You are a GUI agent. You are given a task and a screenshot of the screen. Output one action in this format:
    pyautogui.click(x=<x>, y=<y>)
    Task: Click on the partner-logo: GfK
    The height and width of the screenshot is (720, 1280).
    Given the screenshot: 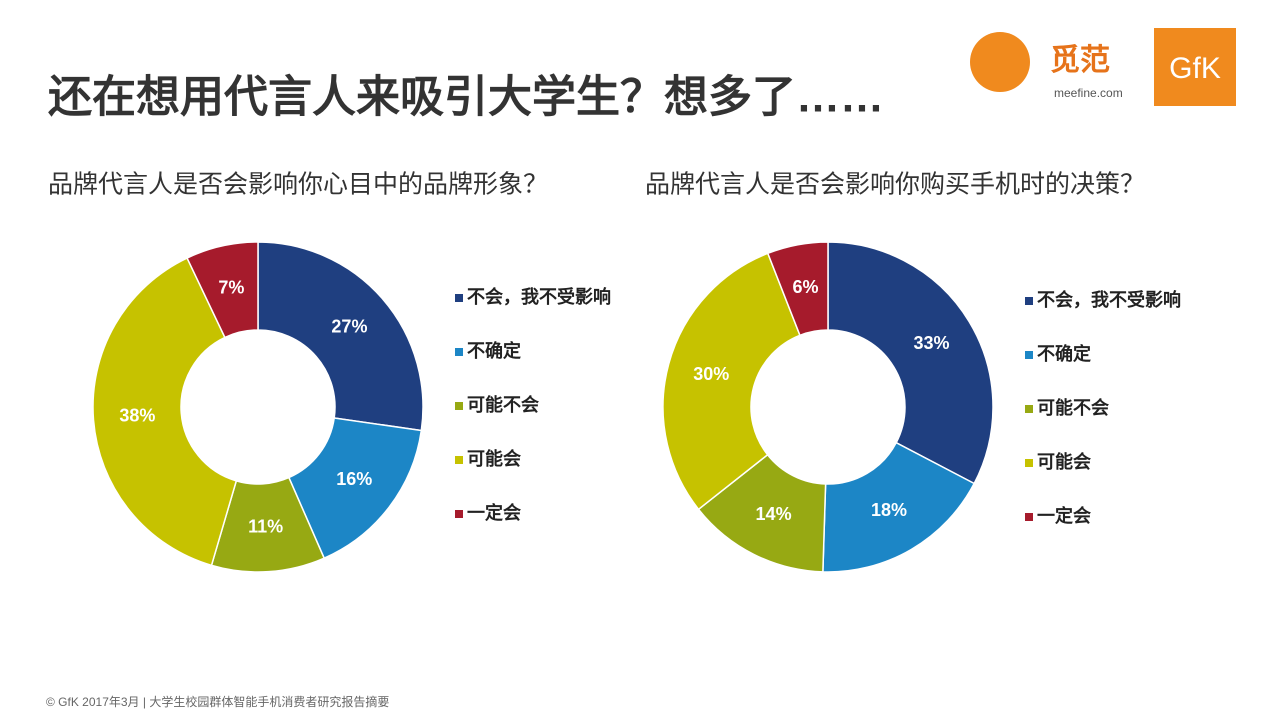 What is the action you would take?
    pyautogui.click(x=1195, y=68)
    